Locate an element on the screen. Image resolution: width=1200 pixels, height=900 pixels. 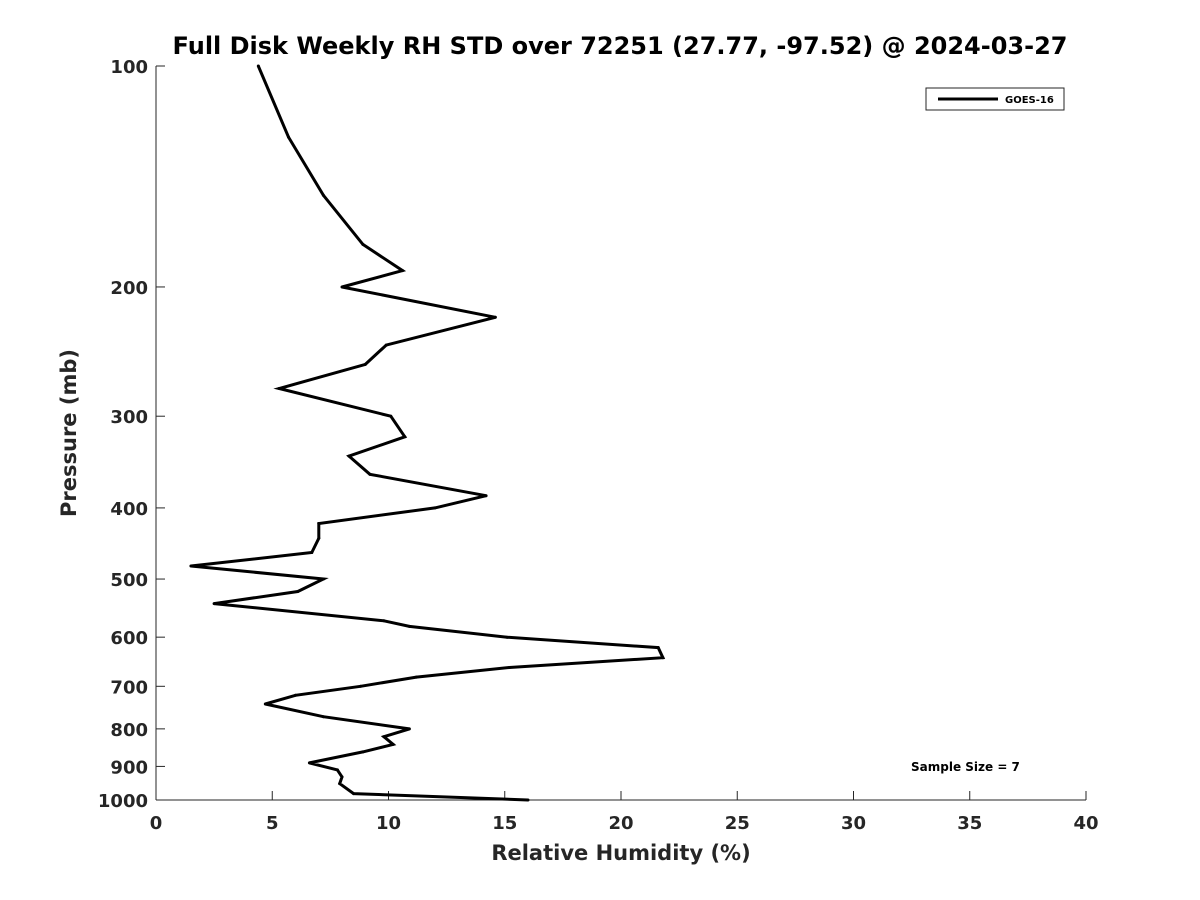
x-ticks: 0 5 10 15 20 25 30 35 40 is located at coordinates (624, 812).